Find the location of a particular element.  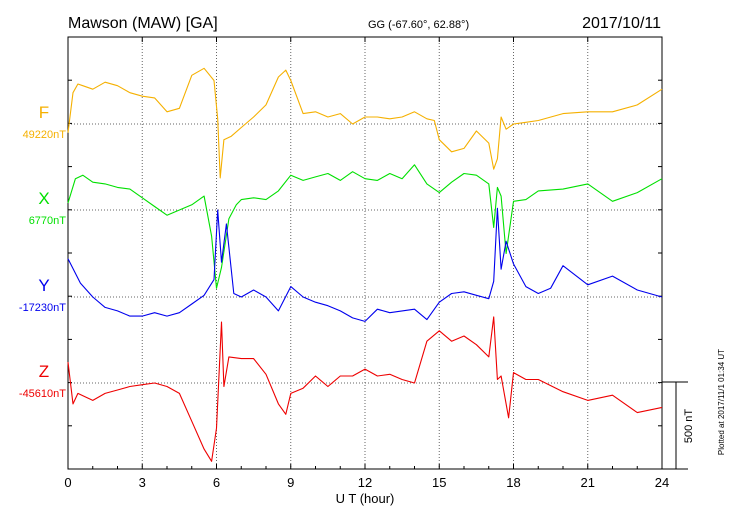

plotted-note: Plotted at 2017/11/1 01:34 UT is located at coordinates (721, 402).